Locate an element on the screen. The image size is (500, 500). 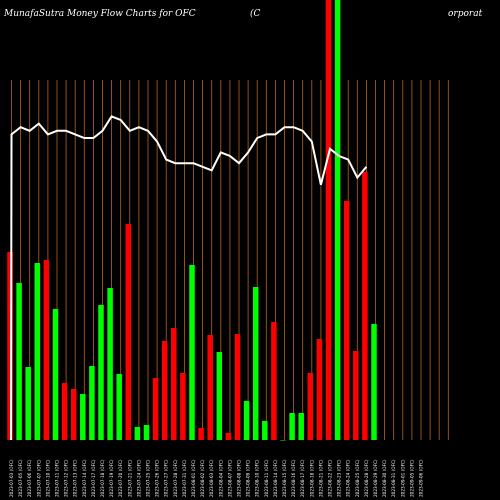
x-tick-label: 2023-08-11 (OFC) is located at coordinates (266, 478).